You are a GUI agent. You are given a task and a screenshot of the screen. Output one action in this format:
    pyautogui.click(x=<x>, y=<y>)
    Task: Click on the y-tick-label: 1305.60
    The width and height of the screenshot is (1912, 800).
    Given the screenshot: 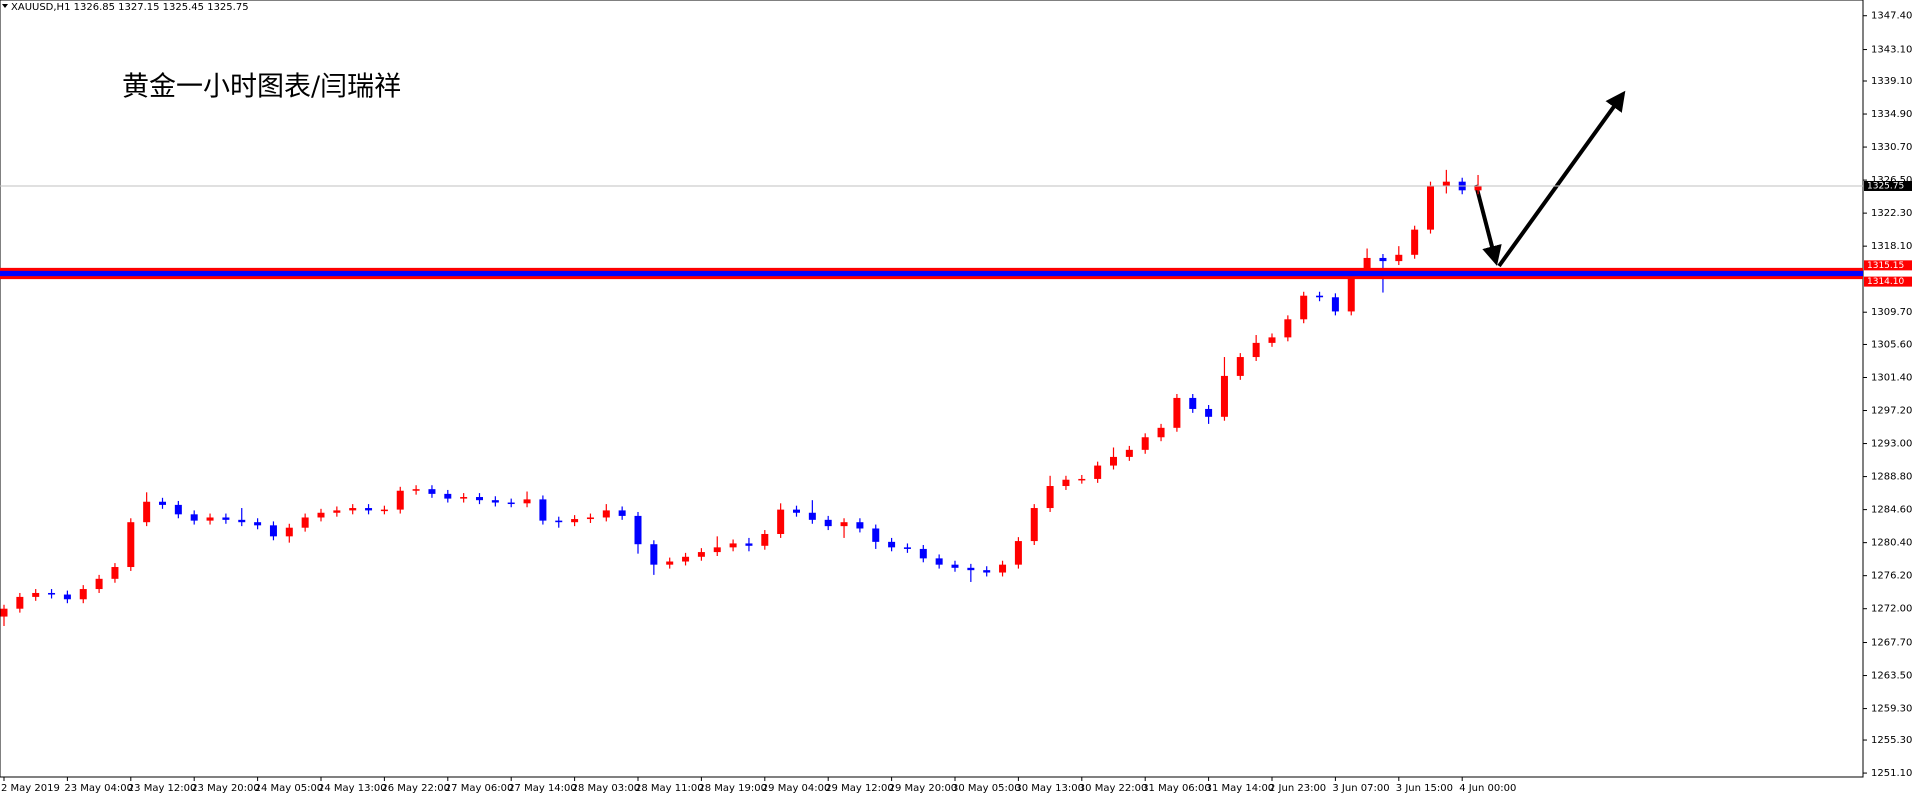 What is the action you would take?
    pyautogui.click(x=1891, y=344)
    